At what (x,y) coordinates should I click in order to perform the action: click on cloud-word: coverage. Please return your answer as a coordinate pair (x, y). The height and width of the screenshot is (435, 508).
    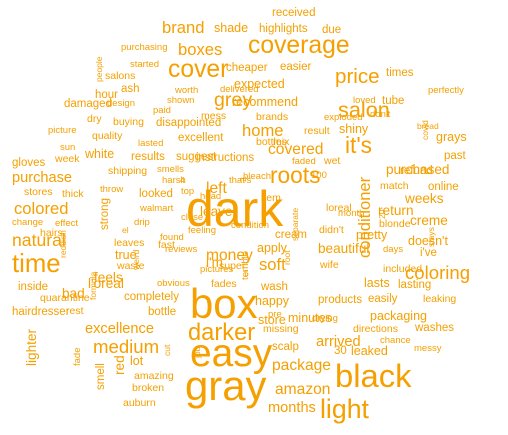
    Looking at the image, I should click on (299, 45).